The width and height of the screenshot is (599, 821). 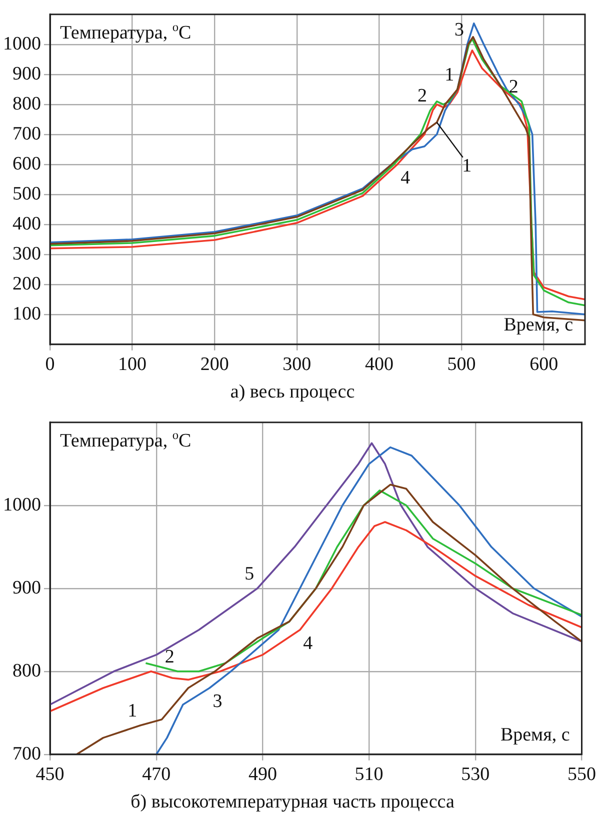 I want to click on y-tick-label: 400, so click(x=26, y=223).